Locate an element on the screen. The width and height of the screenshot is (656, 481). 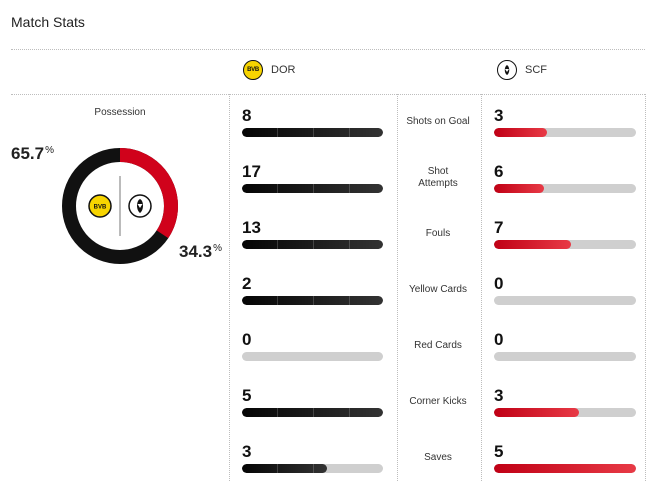
home-possession-value: 65.7% is located at coordinates (32, 153).